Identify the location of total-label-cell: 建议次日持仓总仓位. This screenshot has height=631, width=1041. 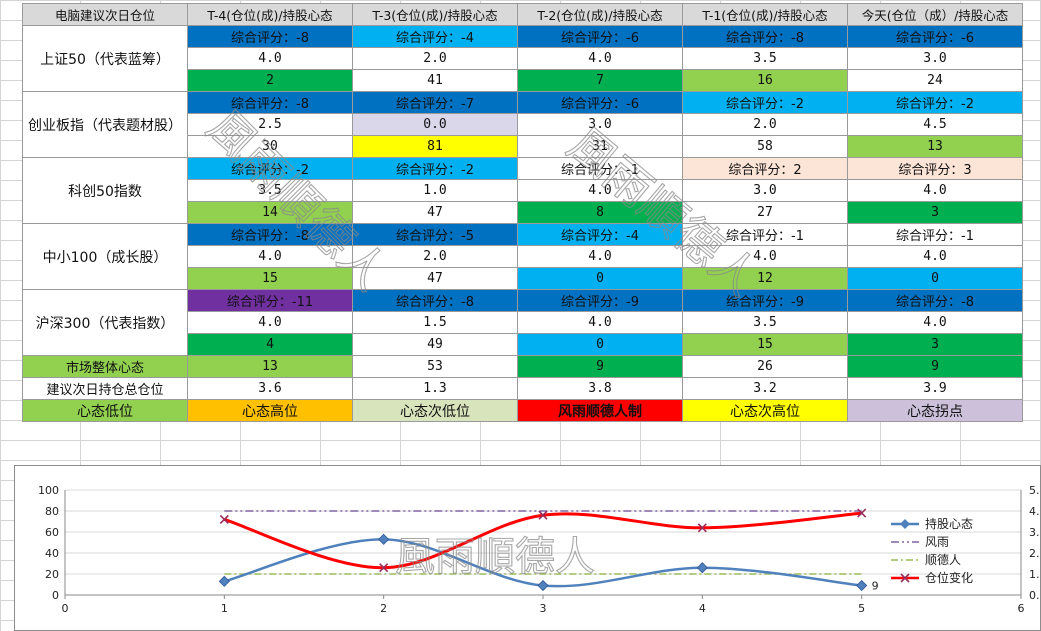
(105, 388).